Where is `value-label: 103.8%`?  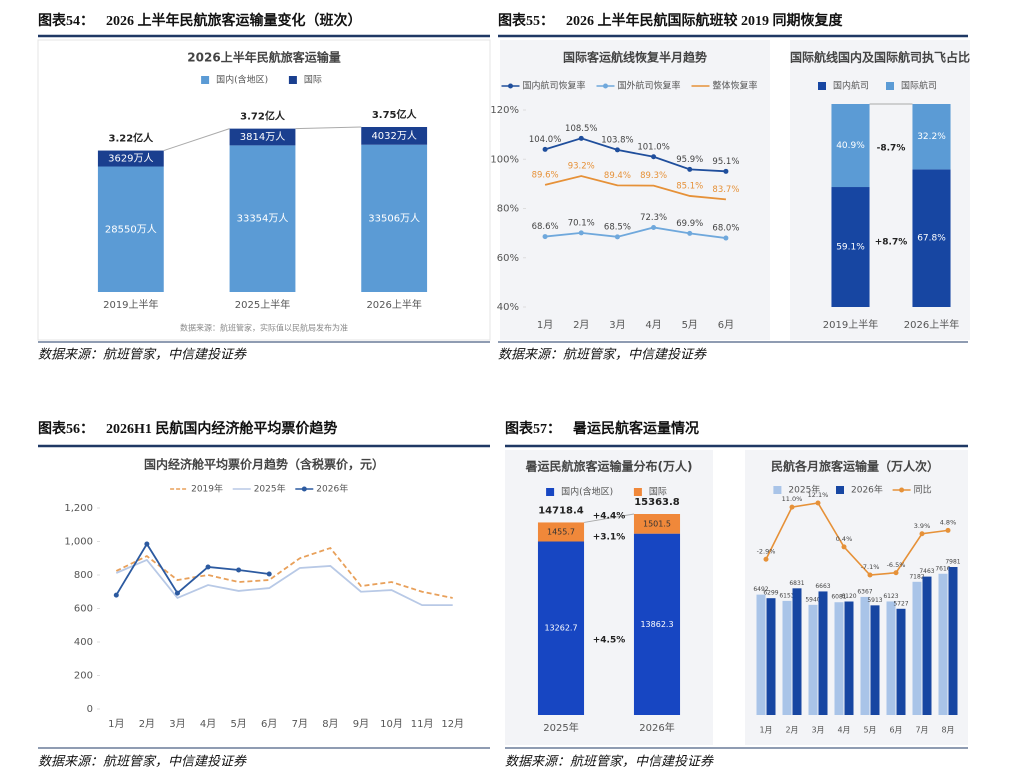 value-label: 103.8% is located at coordinates (617, 140).